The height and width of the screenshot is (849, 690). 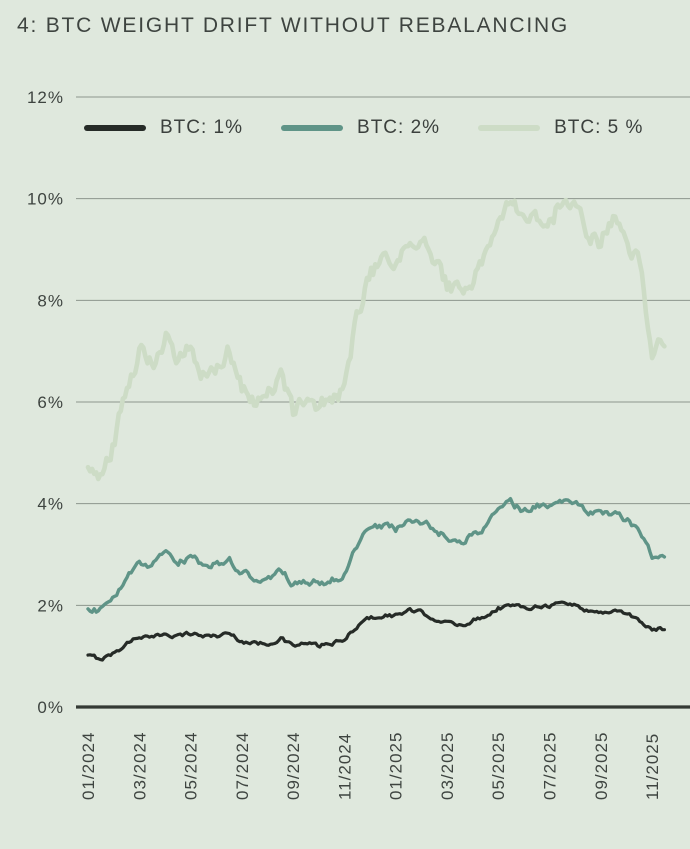 What do you see at coordinates (50, 504) in the screenshot?
I see `svg-text: 4%` at bounding box center [50, 504].